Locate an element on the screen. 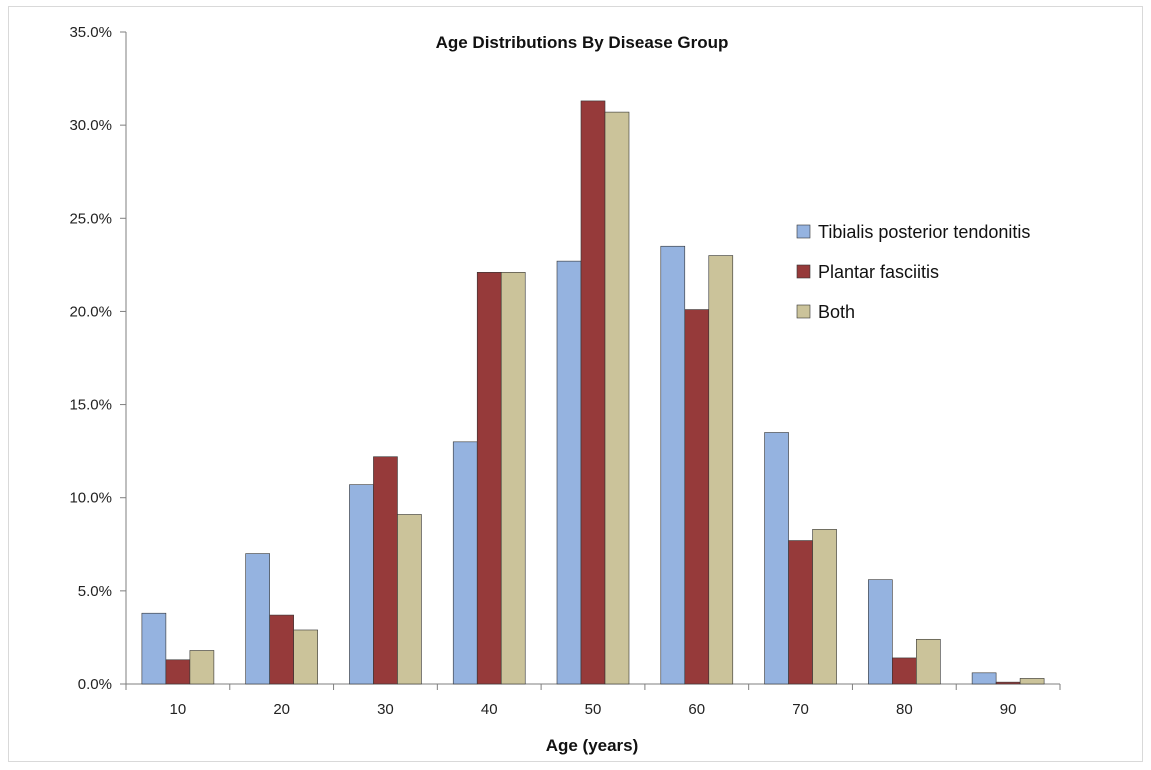  x-tick-label: 90 is located at coordinates (1008, 709).